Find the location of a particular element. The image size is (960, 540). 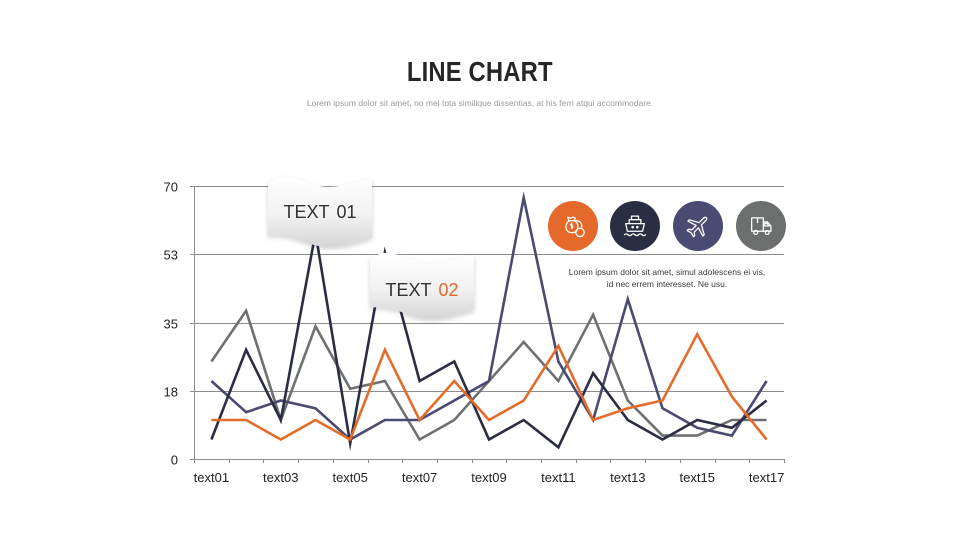

title-block: LINE CHART is located at coordinates (480, 74).